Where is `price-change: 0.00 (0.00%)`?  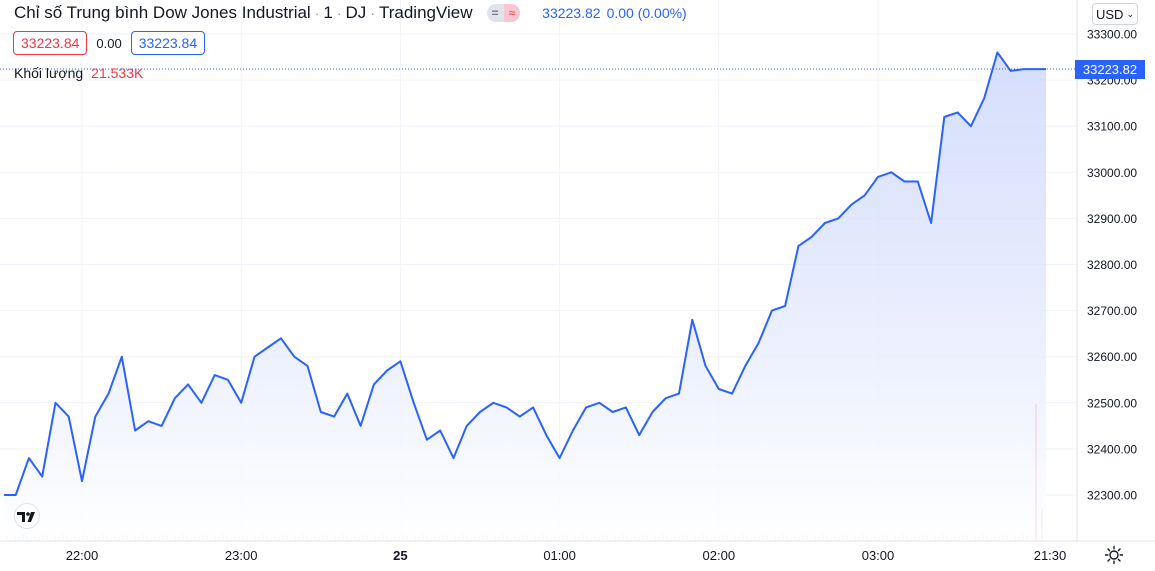
price-change: 0.00 (0.00%) is located at coordinates (646, 13).